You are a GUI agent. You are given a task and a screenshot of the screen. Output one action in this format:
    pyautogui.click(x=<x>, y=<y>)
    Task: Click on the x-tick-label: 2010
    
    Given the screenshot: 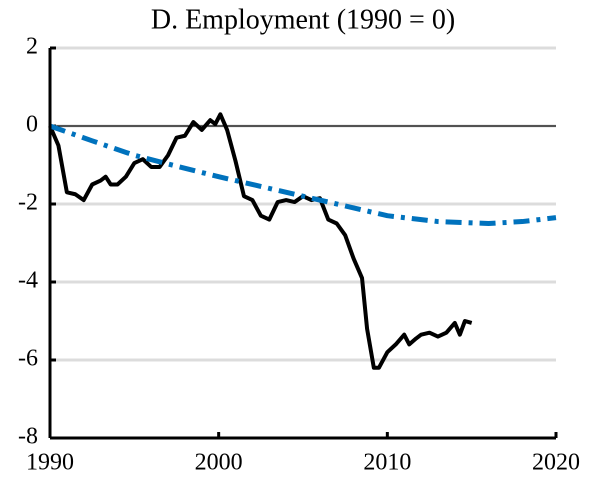 What is the action you would take?
    pyautogui.click(x=387, y=463)
    